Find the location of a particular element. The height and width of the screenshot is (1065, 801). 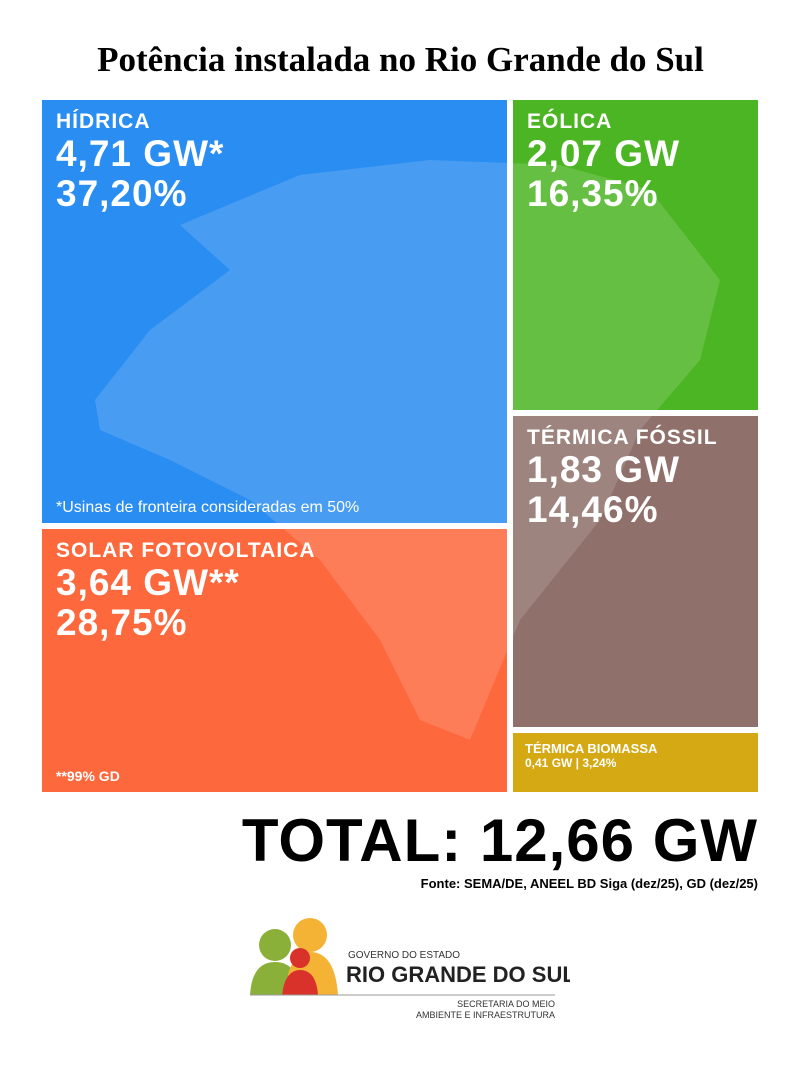

tile-power: 2,07 GW is located at coordinates (603, 153).